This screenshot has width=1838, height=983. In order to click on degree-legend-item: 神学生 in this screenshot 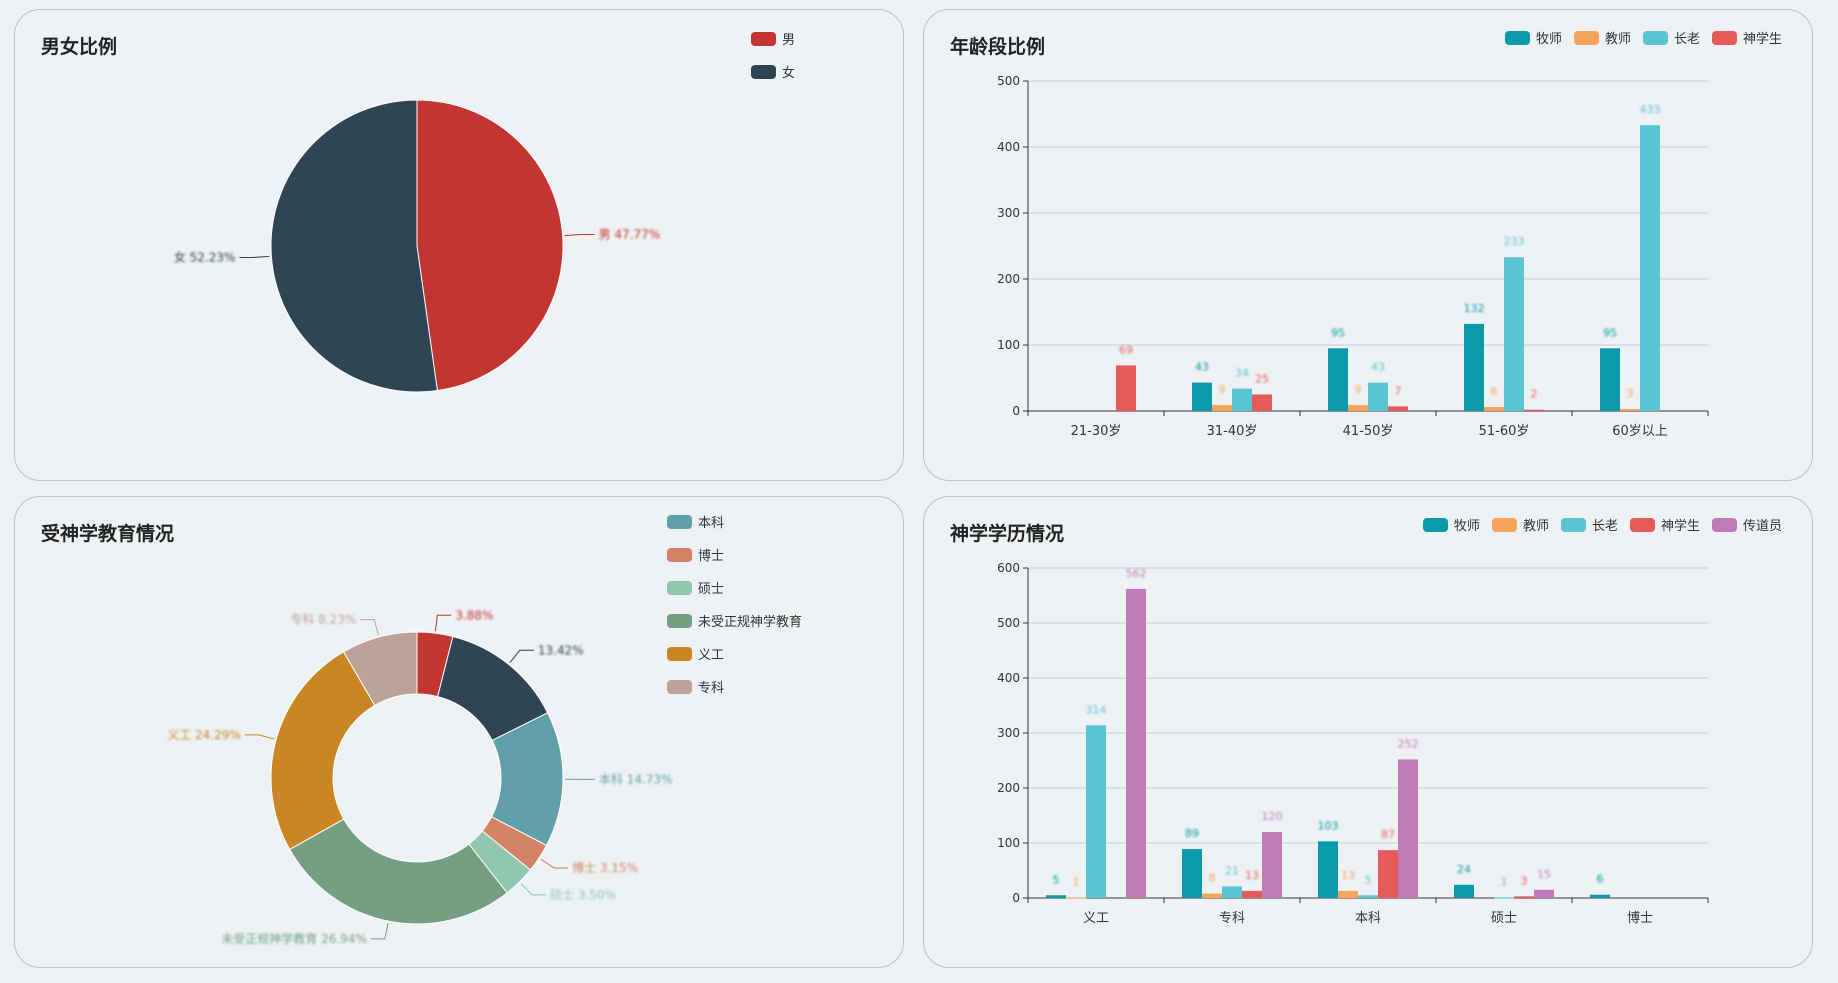, I will do `click(1664, 524)`.